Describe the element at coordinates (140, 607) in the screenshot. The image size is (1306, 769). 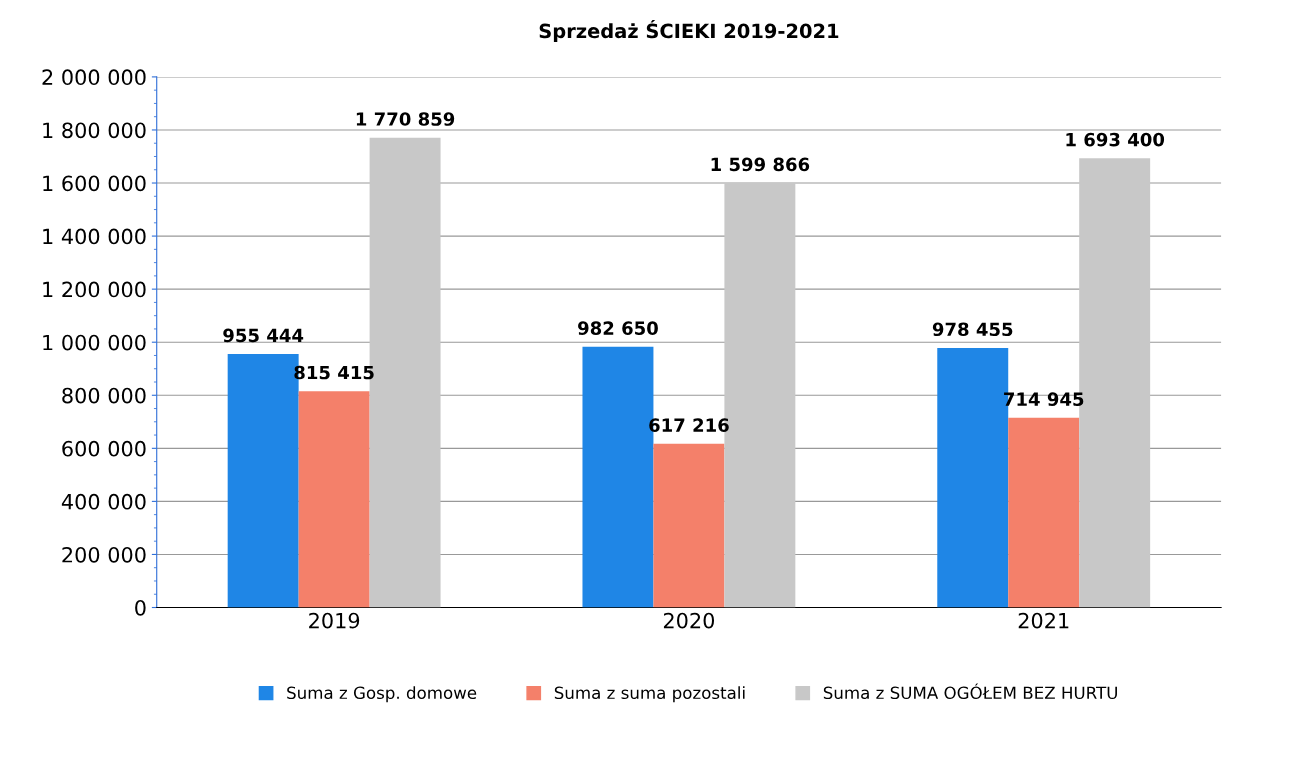
I see `y-tick-label: 0` at that location.